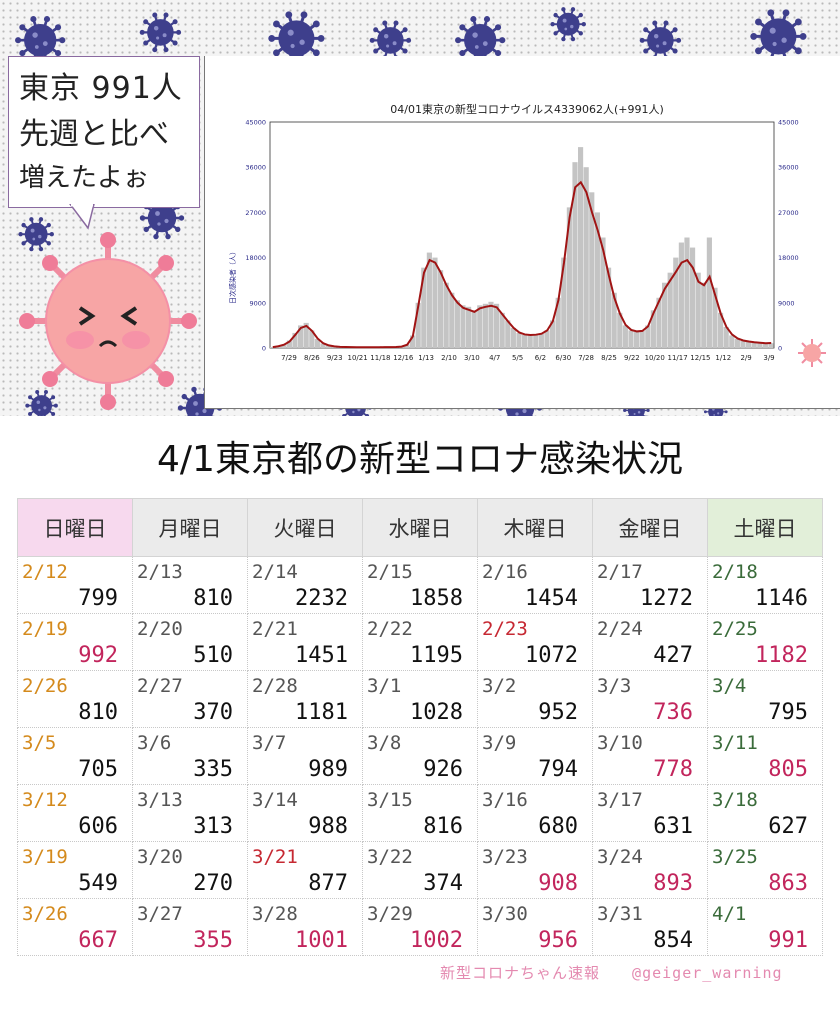 The image size is (840, 1024). Describe the element at coordinates (358, 358) in the screenshot. I see `x-tick-label: 10/21` at that location.